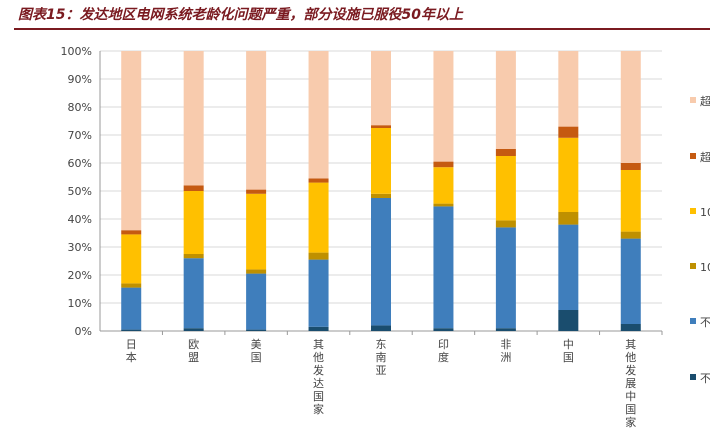 The height and width of the screenshot is (428, 710). What do you see at coordinates (76, 51) in the screenshot?
I see `y-tick-label: 100%` at bounding box center [76, 51].